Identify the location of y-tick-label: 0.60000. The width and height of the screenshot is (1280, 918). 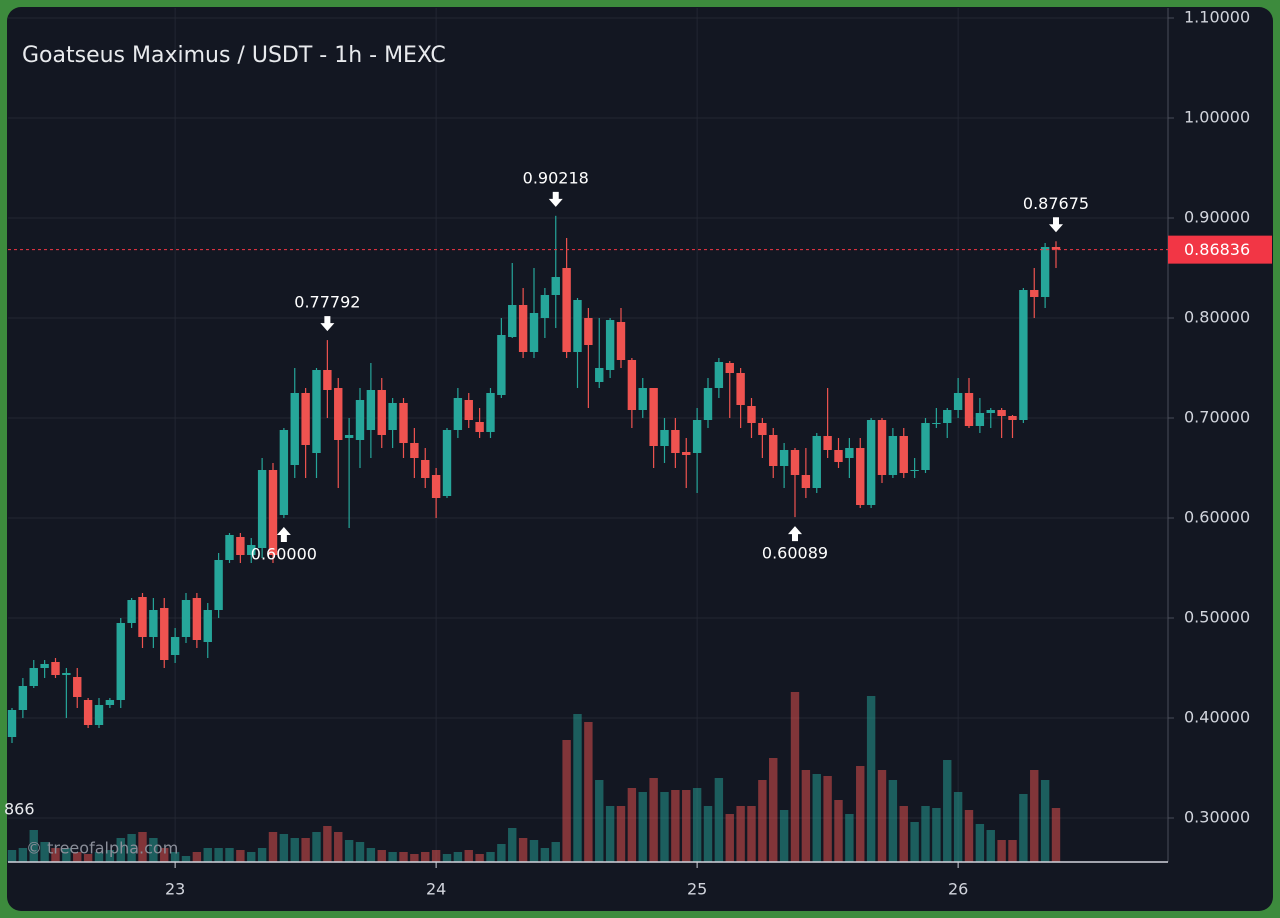
(1217, 517).